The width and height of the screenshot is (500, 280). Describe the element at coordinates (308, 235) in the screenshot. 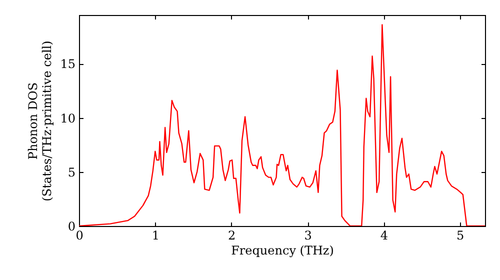

I see `x-tick-label: 3` at that location.